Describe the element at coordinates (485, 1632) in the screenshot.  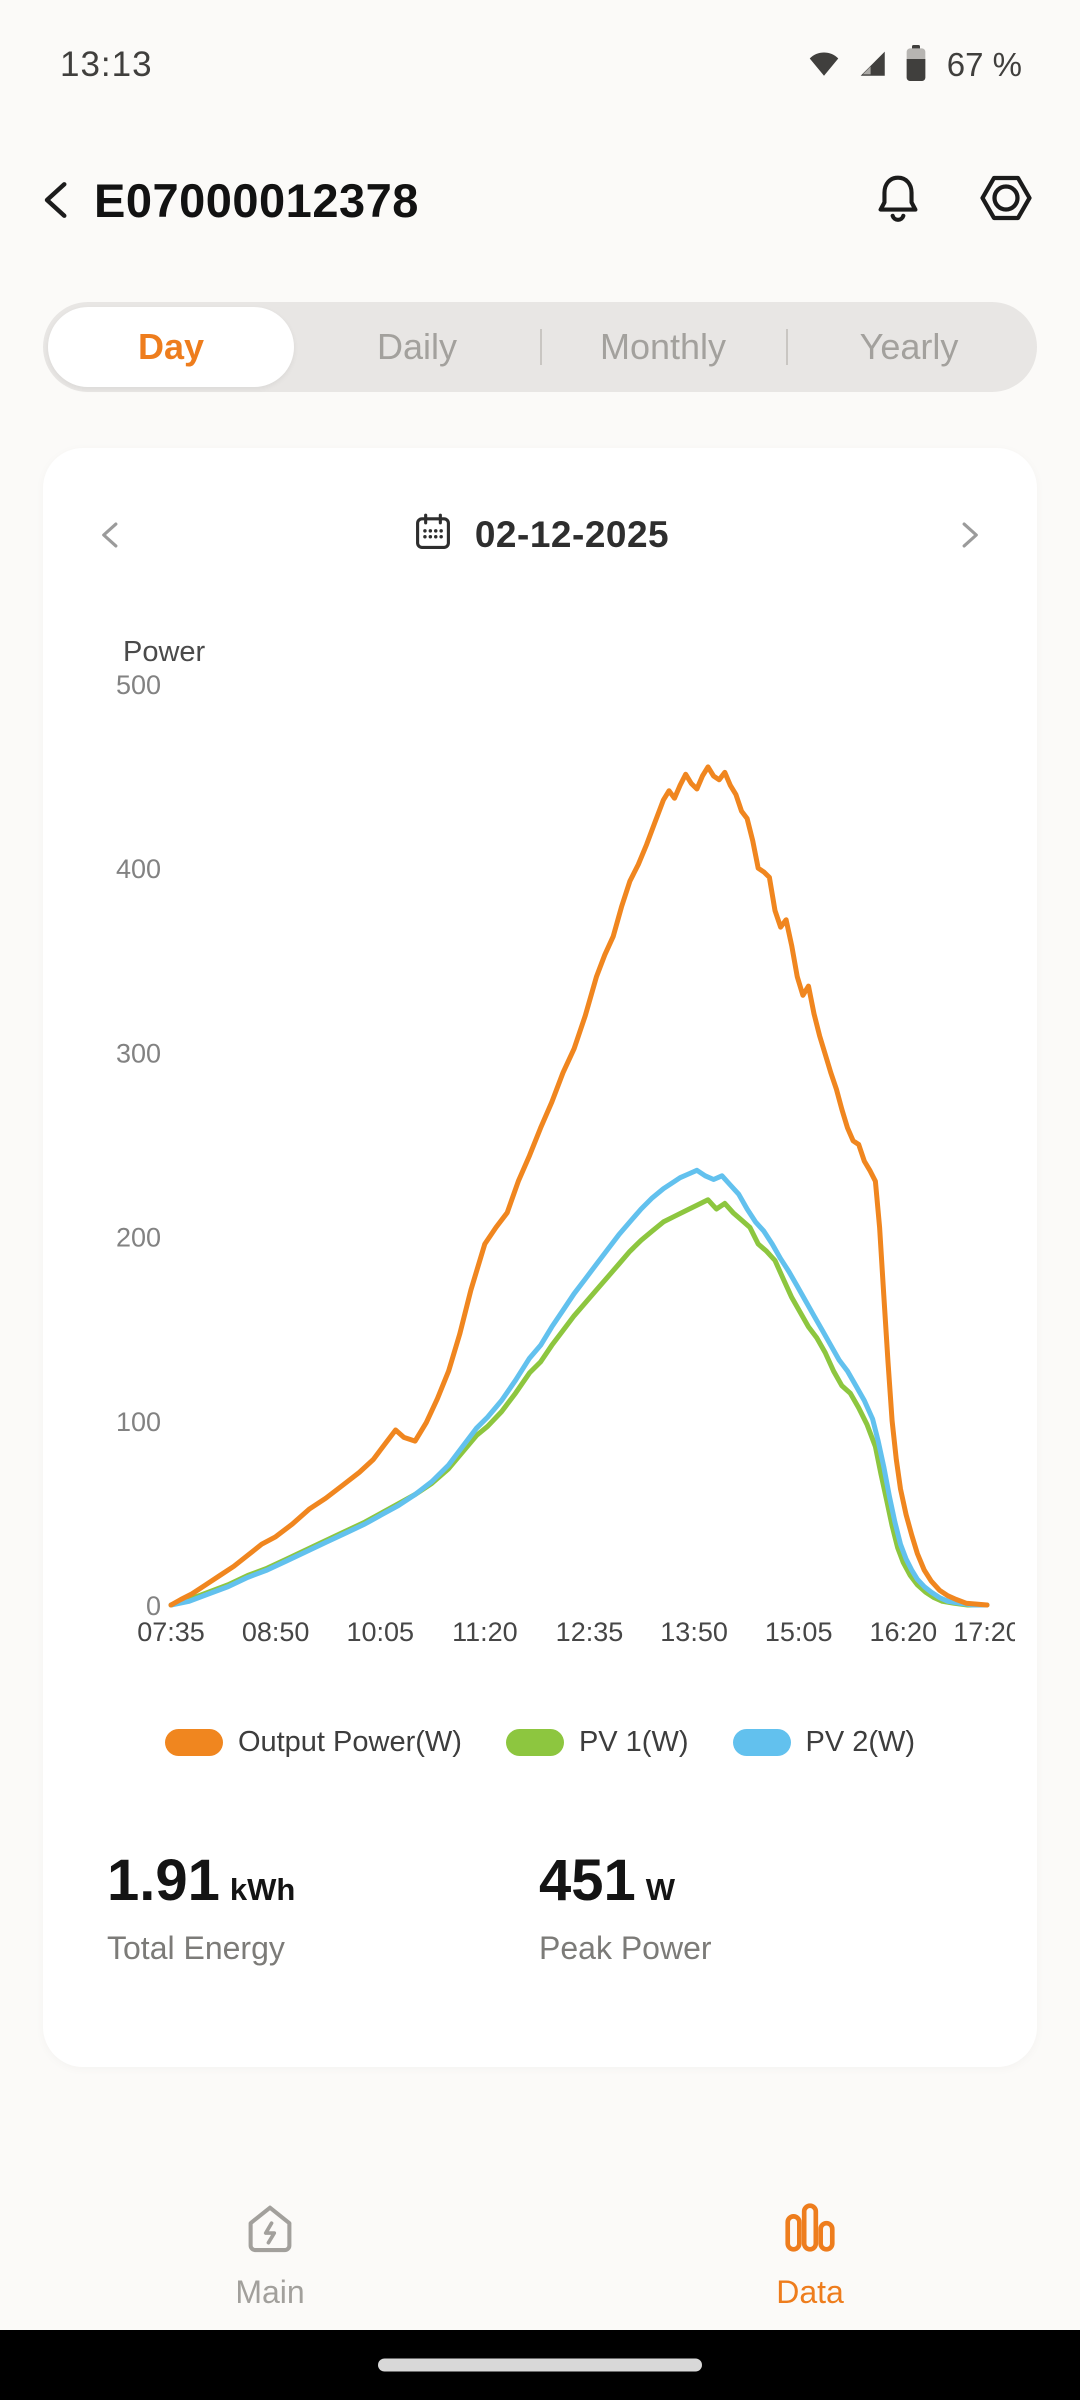
I see `svg-text: 11:20` at that location.